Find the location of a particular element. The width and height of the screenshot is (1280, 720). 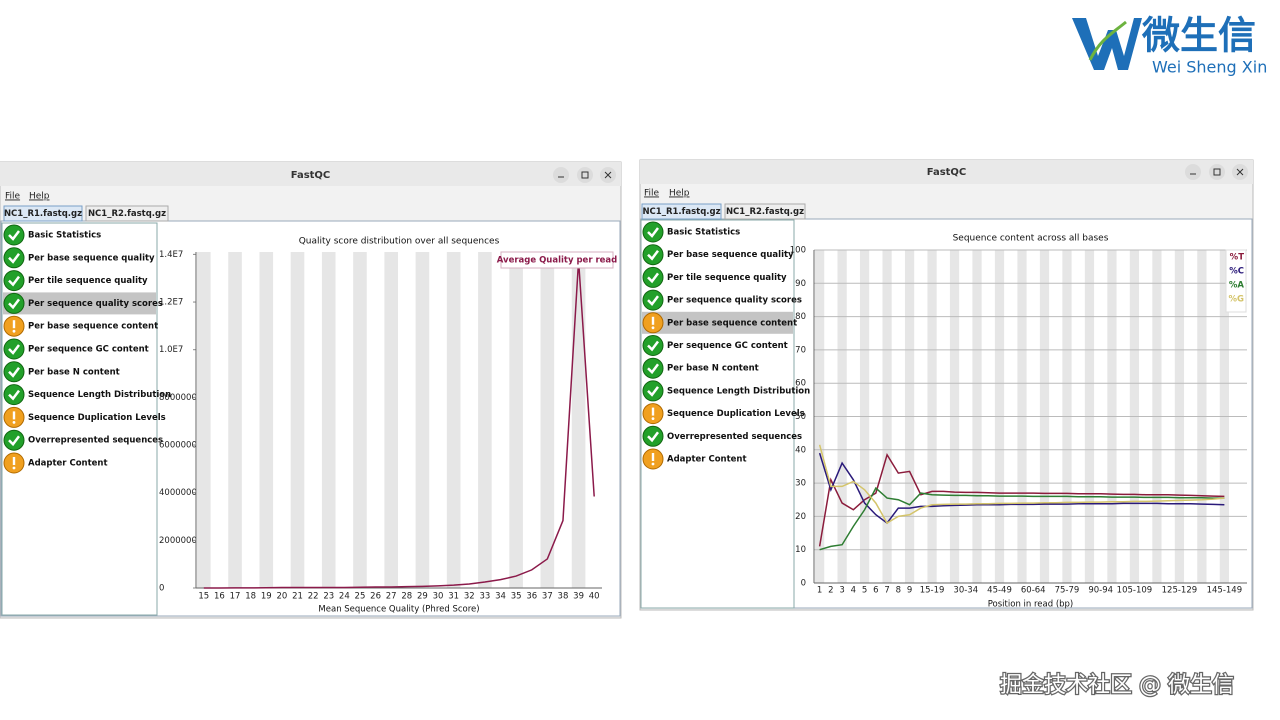

y-tick-label: 10 is located at coordinates (800, 550).